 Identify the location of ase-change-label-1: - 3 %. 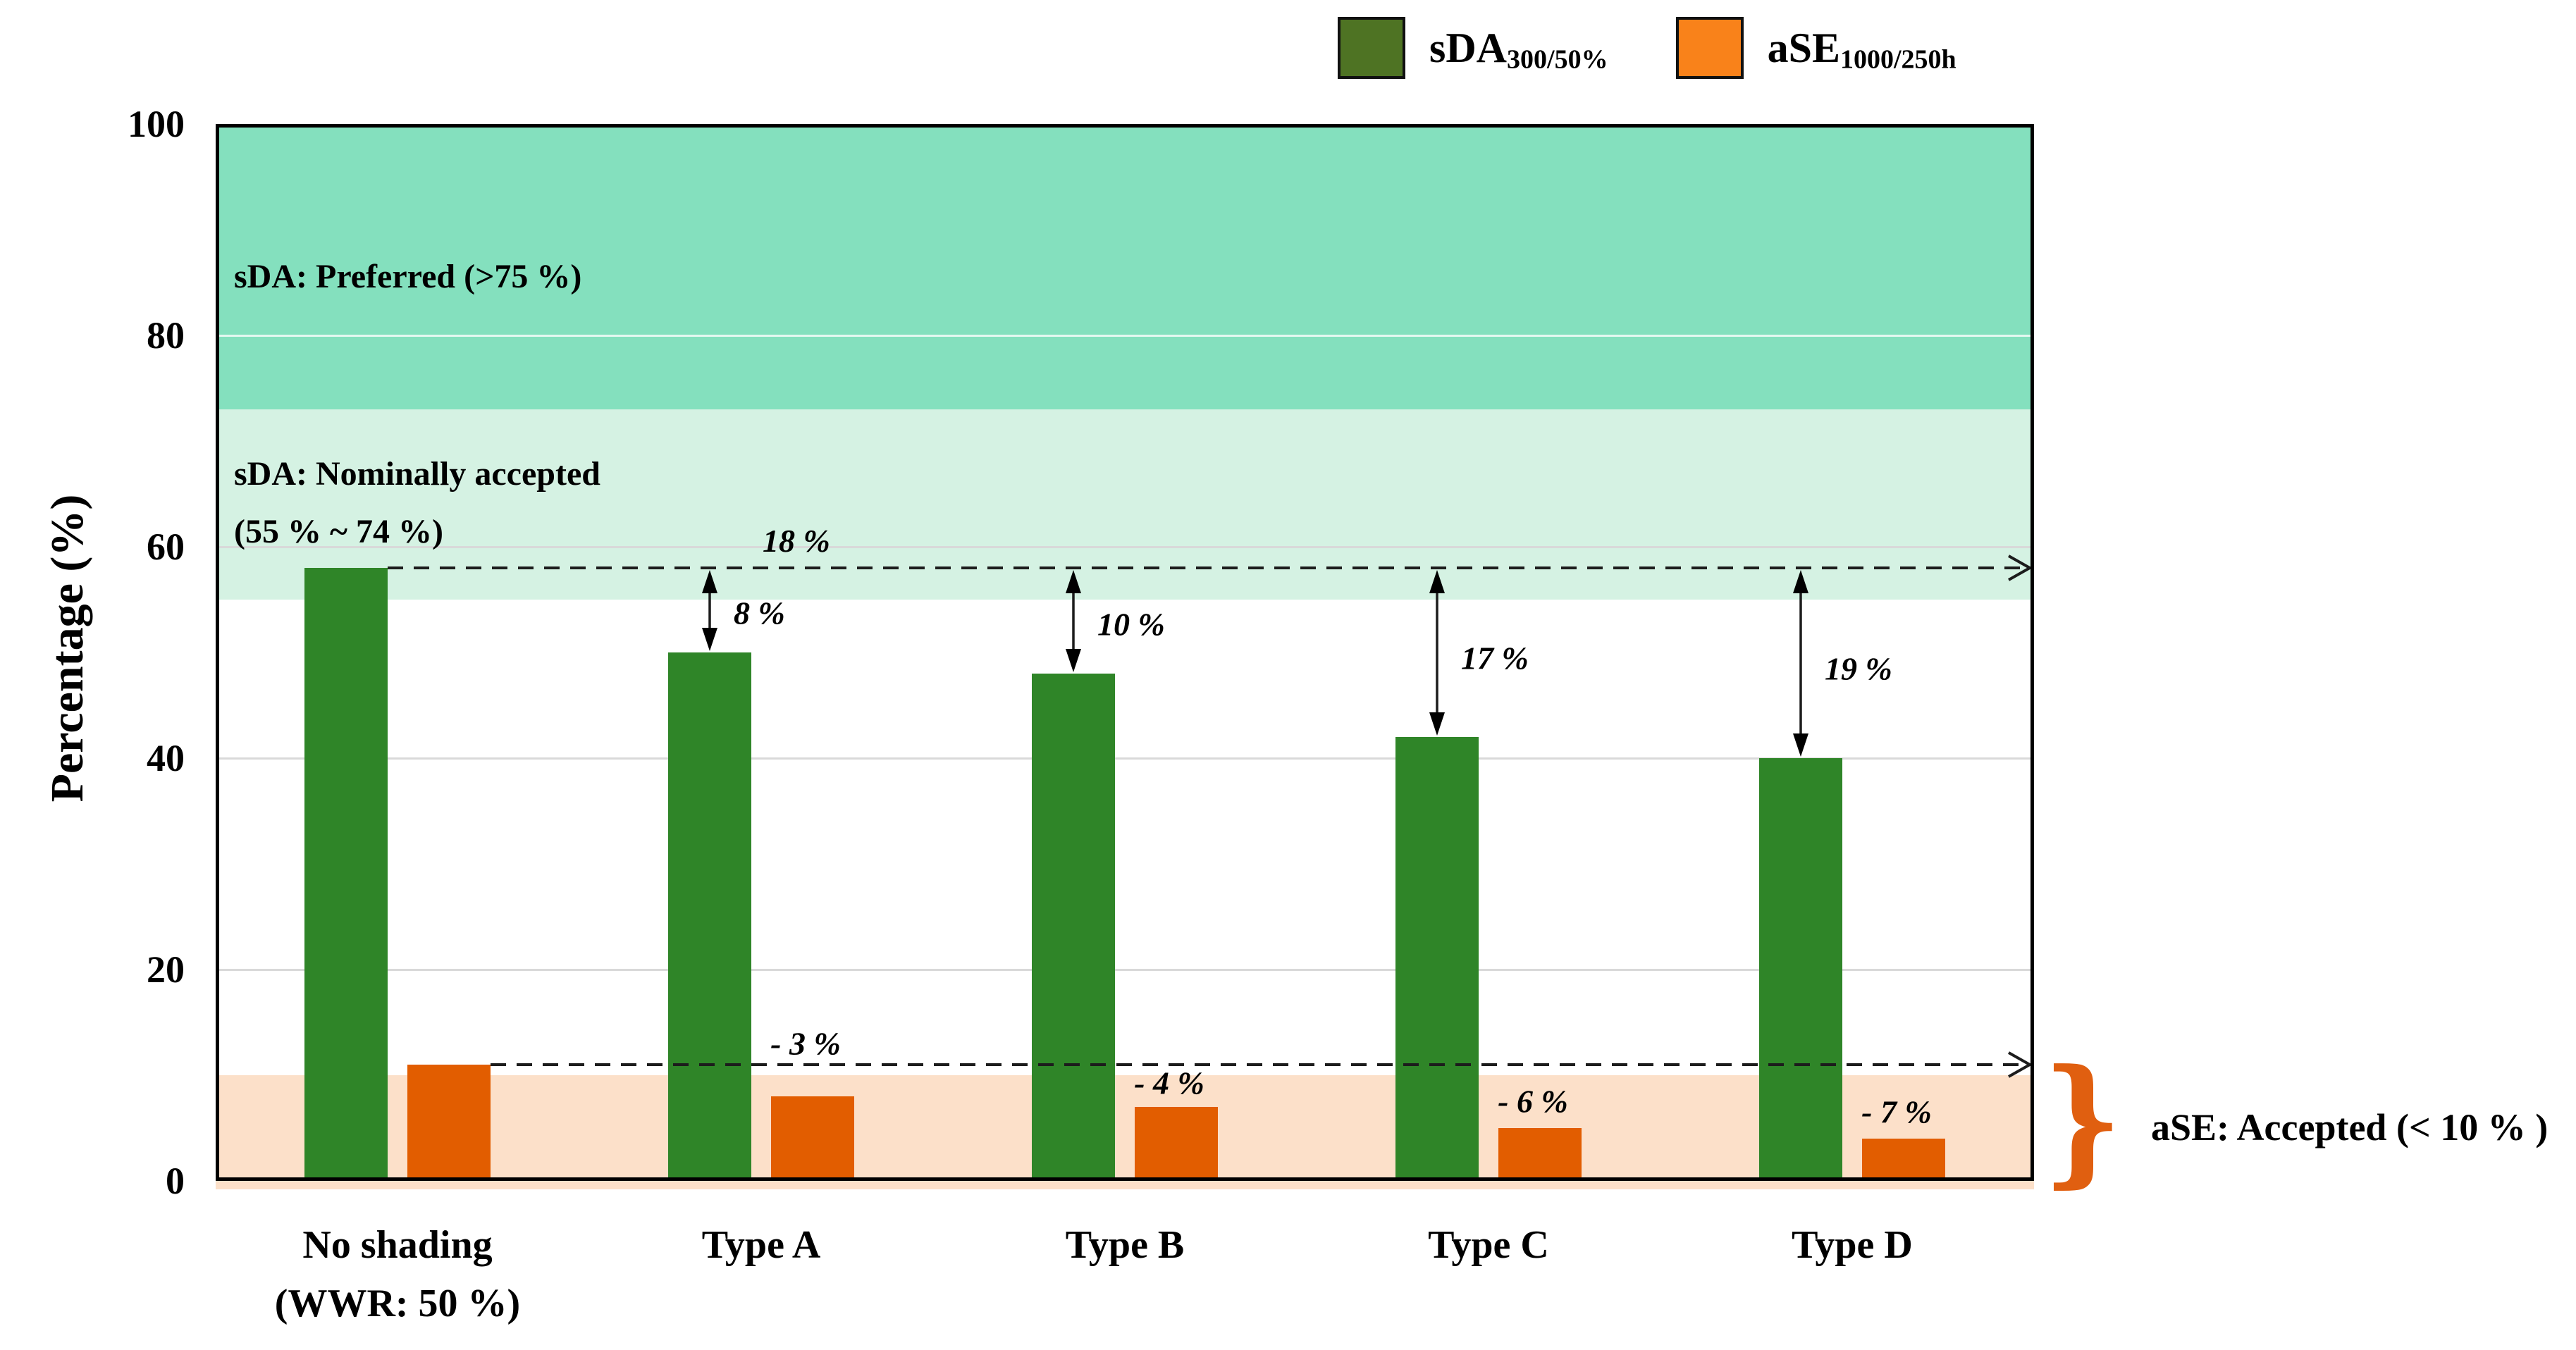
(805, 1043).